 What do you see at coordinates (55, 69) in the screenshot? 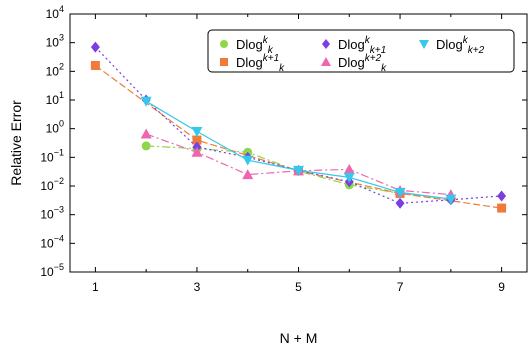
I see `y-tick-label: 10²` at bounding box center [55, 69].